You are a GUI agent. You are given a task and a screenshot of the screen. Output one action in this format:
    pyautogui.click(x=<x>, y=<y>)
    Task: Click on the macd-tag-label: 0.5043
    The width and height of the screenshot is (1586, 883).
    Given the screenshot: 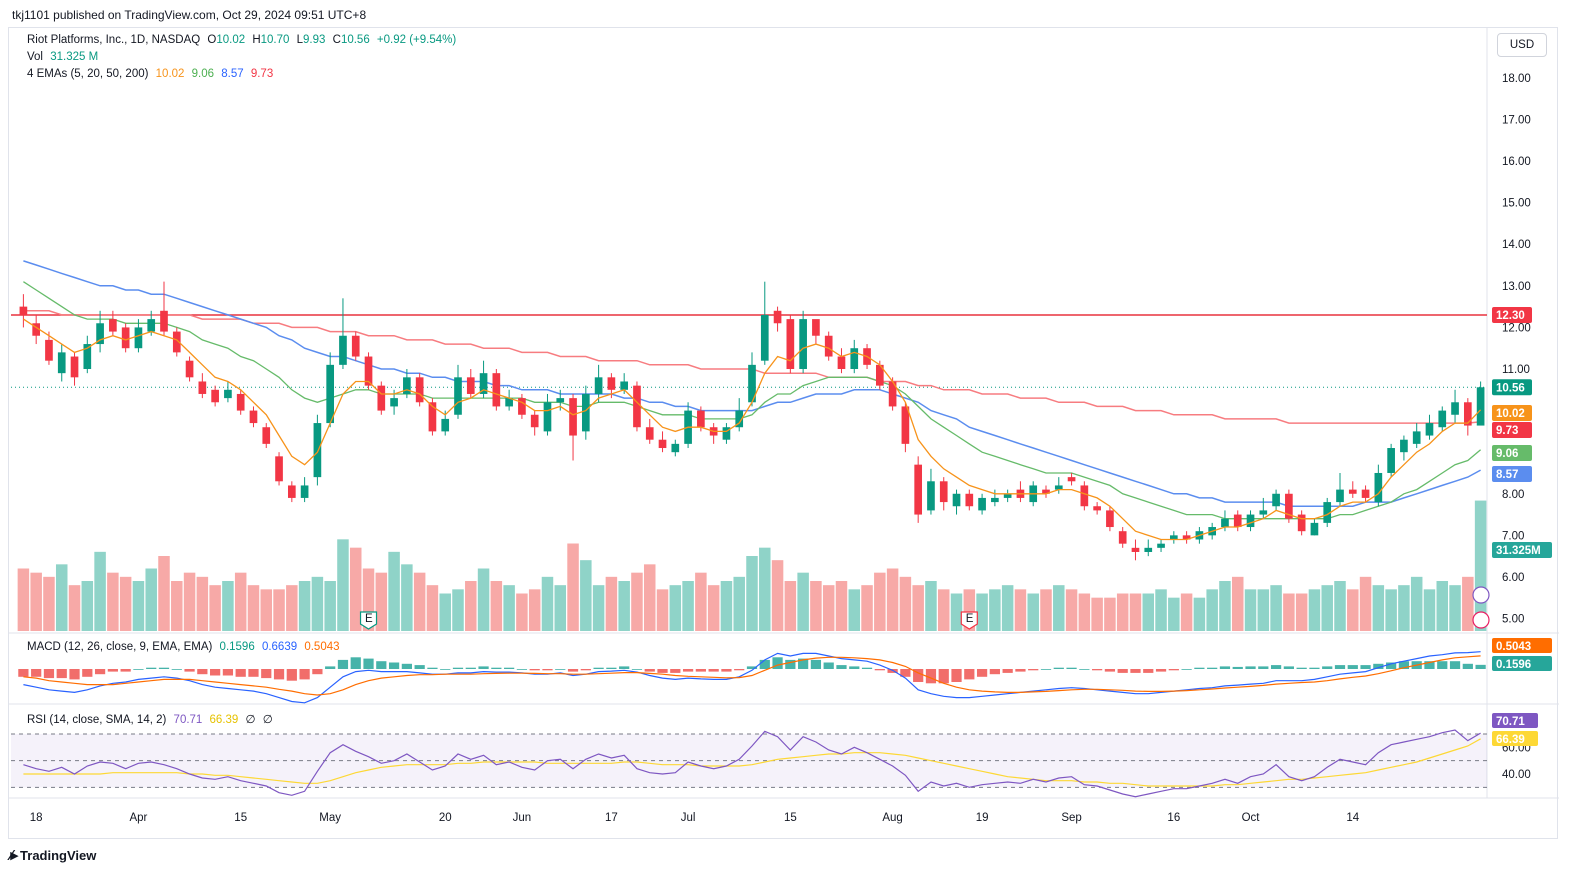 What is the action you would take?
    pyautogui.click(x=1513, y=647)
    